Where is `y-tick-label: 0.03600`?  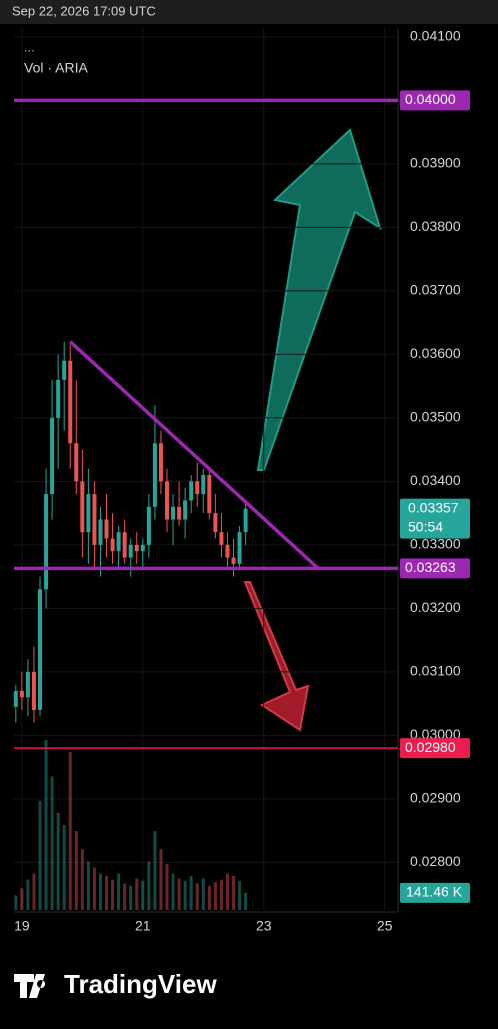
y-tick-label: 0.03600 is located at coordinates (435, 353).